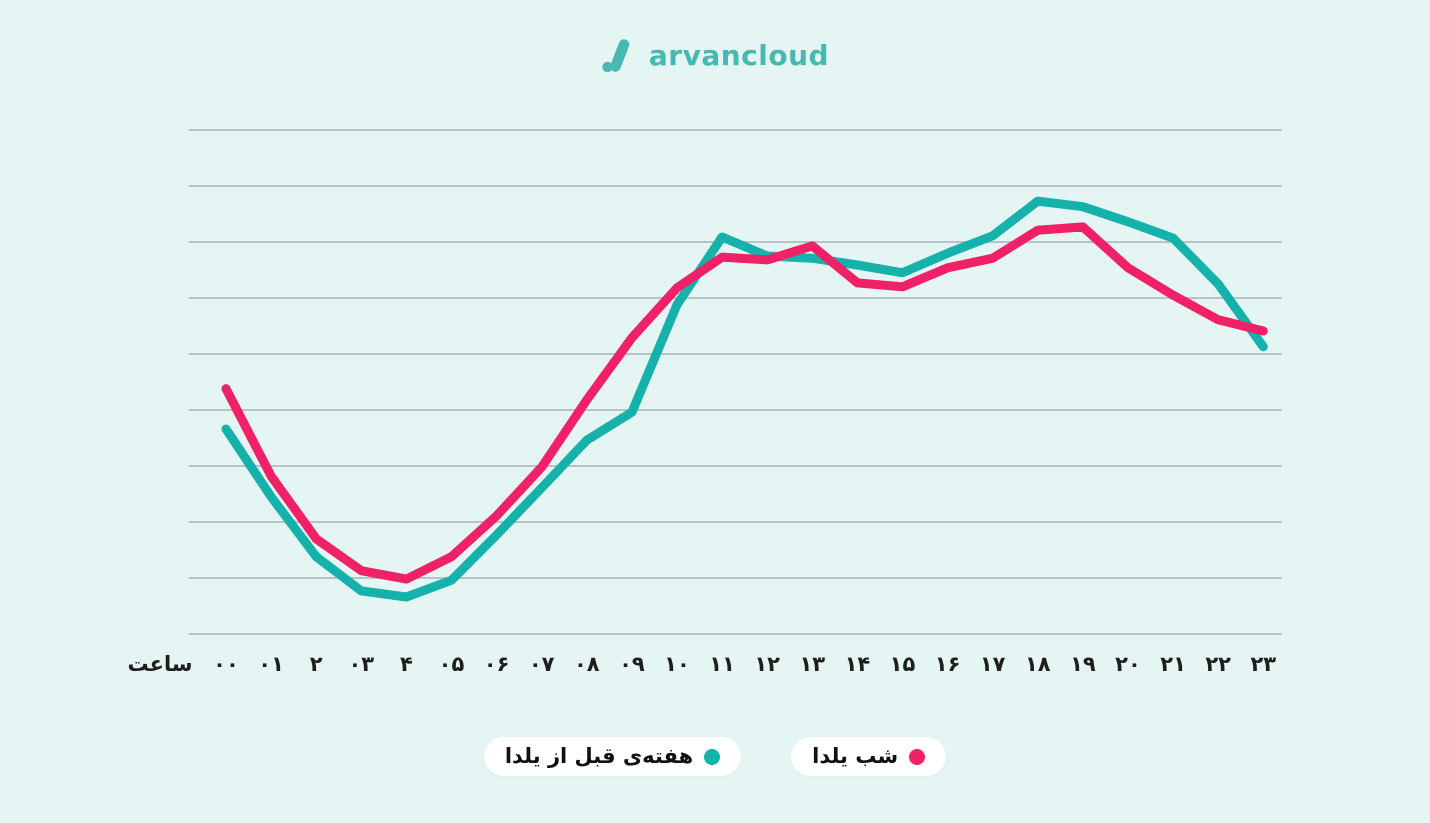  What do you see at coordinates (902, 664) in the screenshot?
I see `x-tick-15: ۱۵` at bounding box center [902, 664].